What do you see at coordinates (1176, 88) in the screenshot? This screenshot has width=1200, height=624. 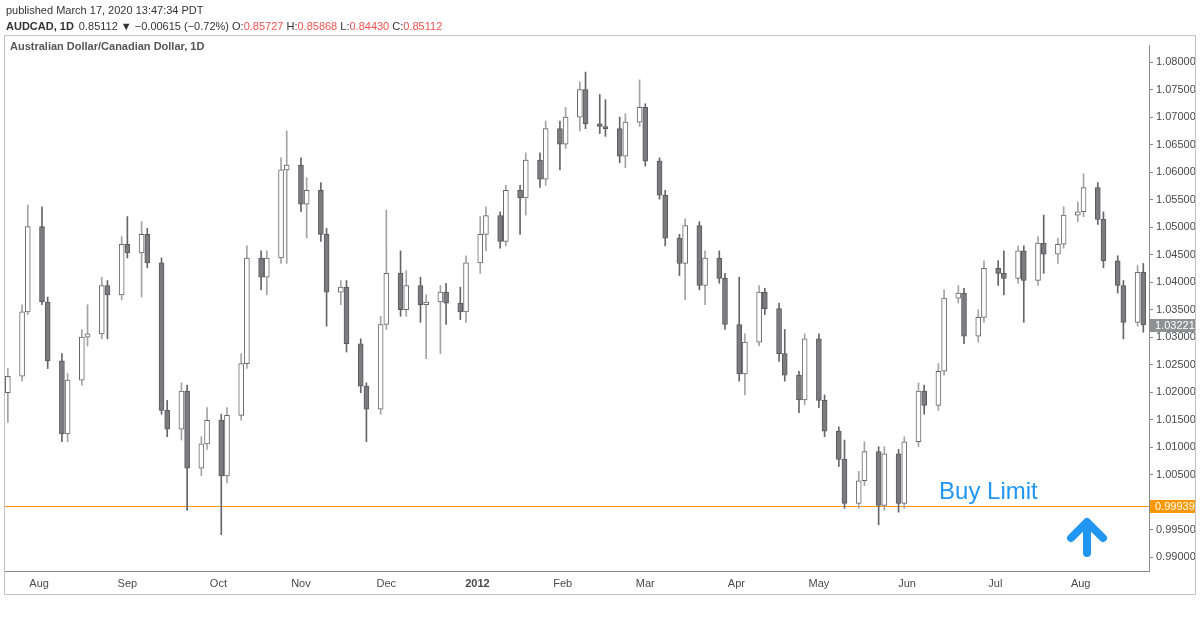 I see `y-tick-label: 1.07500` at bounding box center [1176, 88].